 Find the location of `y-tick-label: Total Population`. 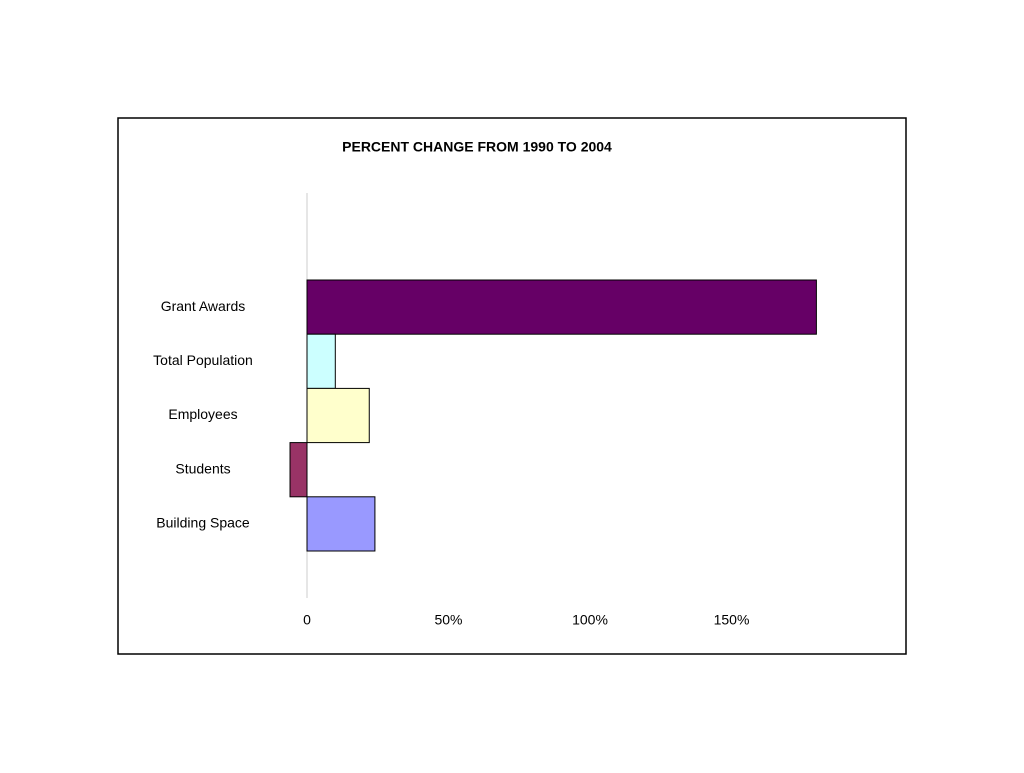

y-tick-label: Total Population is located at coordinates (203, 360).